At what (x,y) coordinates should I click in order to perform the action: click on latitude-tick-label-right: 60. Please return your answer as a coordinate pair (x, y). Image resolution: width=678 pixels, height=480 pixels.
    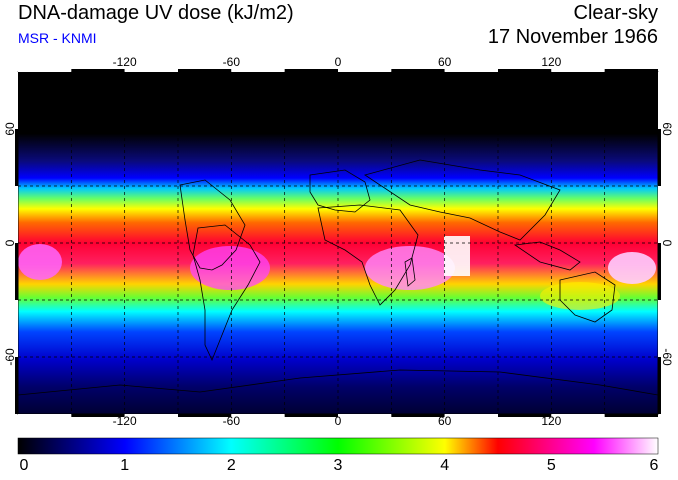
    Looking at the image, I should click on (667, 129).